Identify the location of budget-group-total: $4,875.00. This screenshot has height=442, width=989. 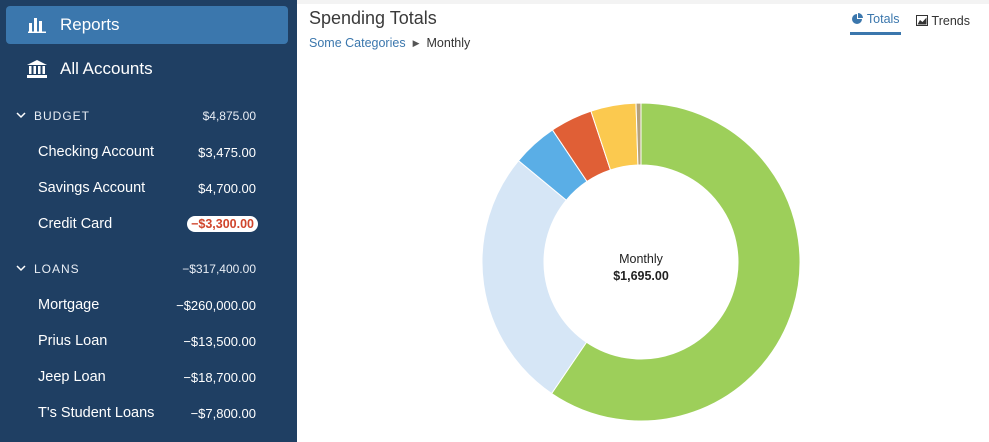
(229, 116).